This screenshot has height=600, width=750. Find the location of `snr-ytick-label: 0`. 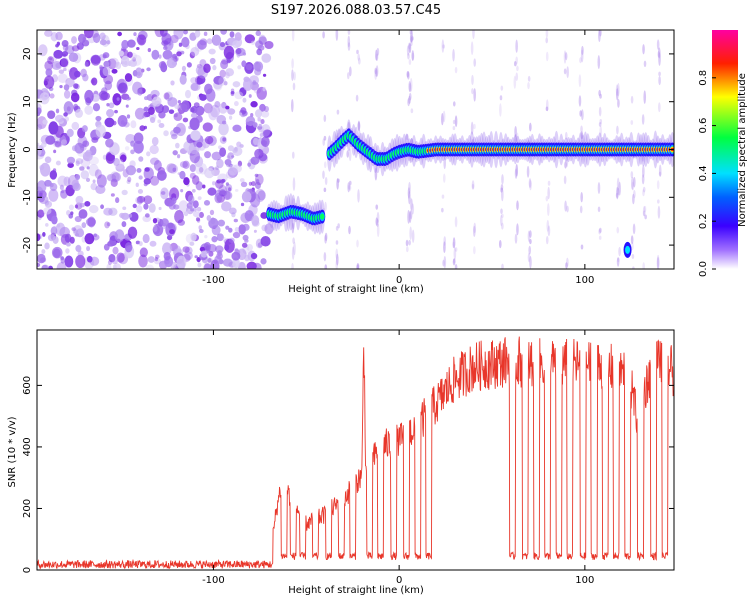

snr-ytick-label: 0 is located at coordinates (27, 570).